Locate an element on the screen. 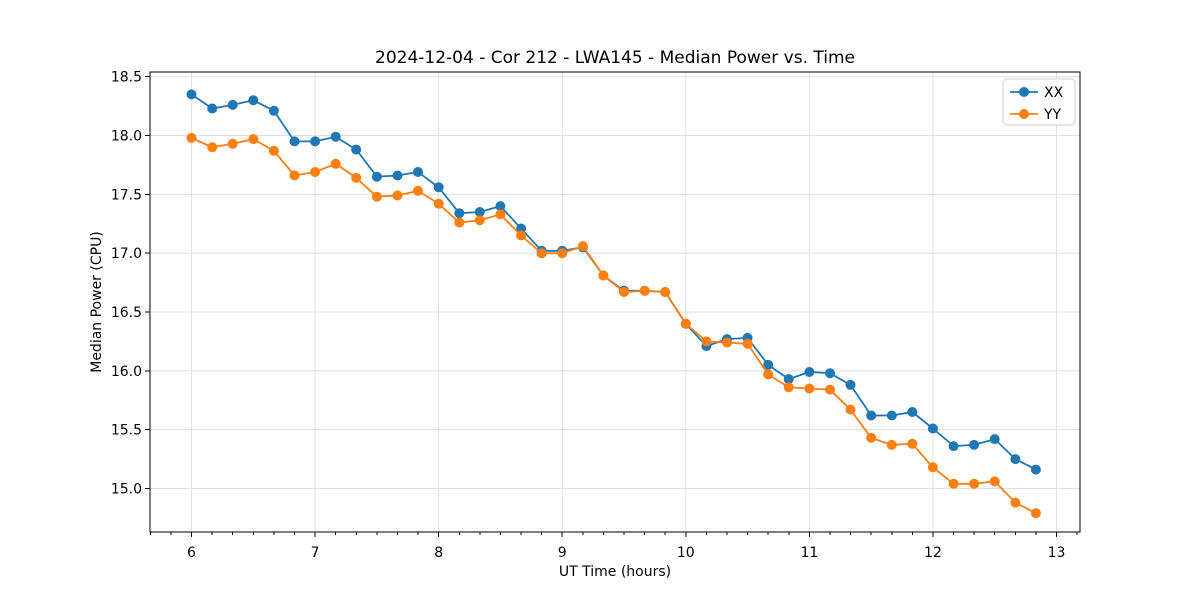 This screenshot has height=600, width=1200. y-axis-label: Median Power (CPU) is located at coordinates (97, 302).